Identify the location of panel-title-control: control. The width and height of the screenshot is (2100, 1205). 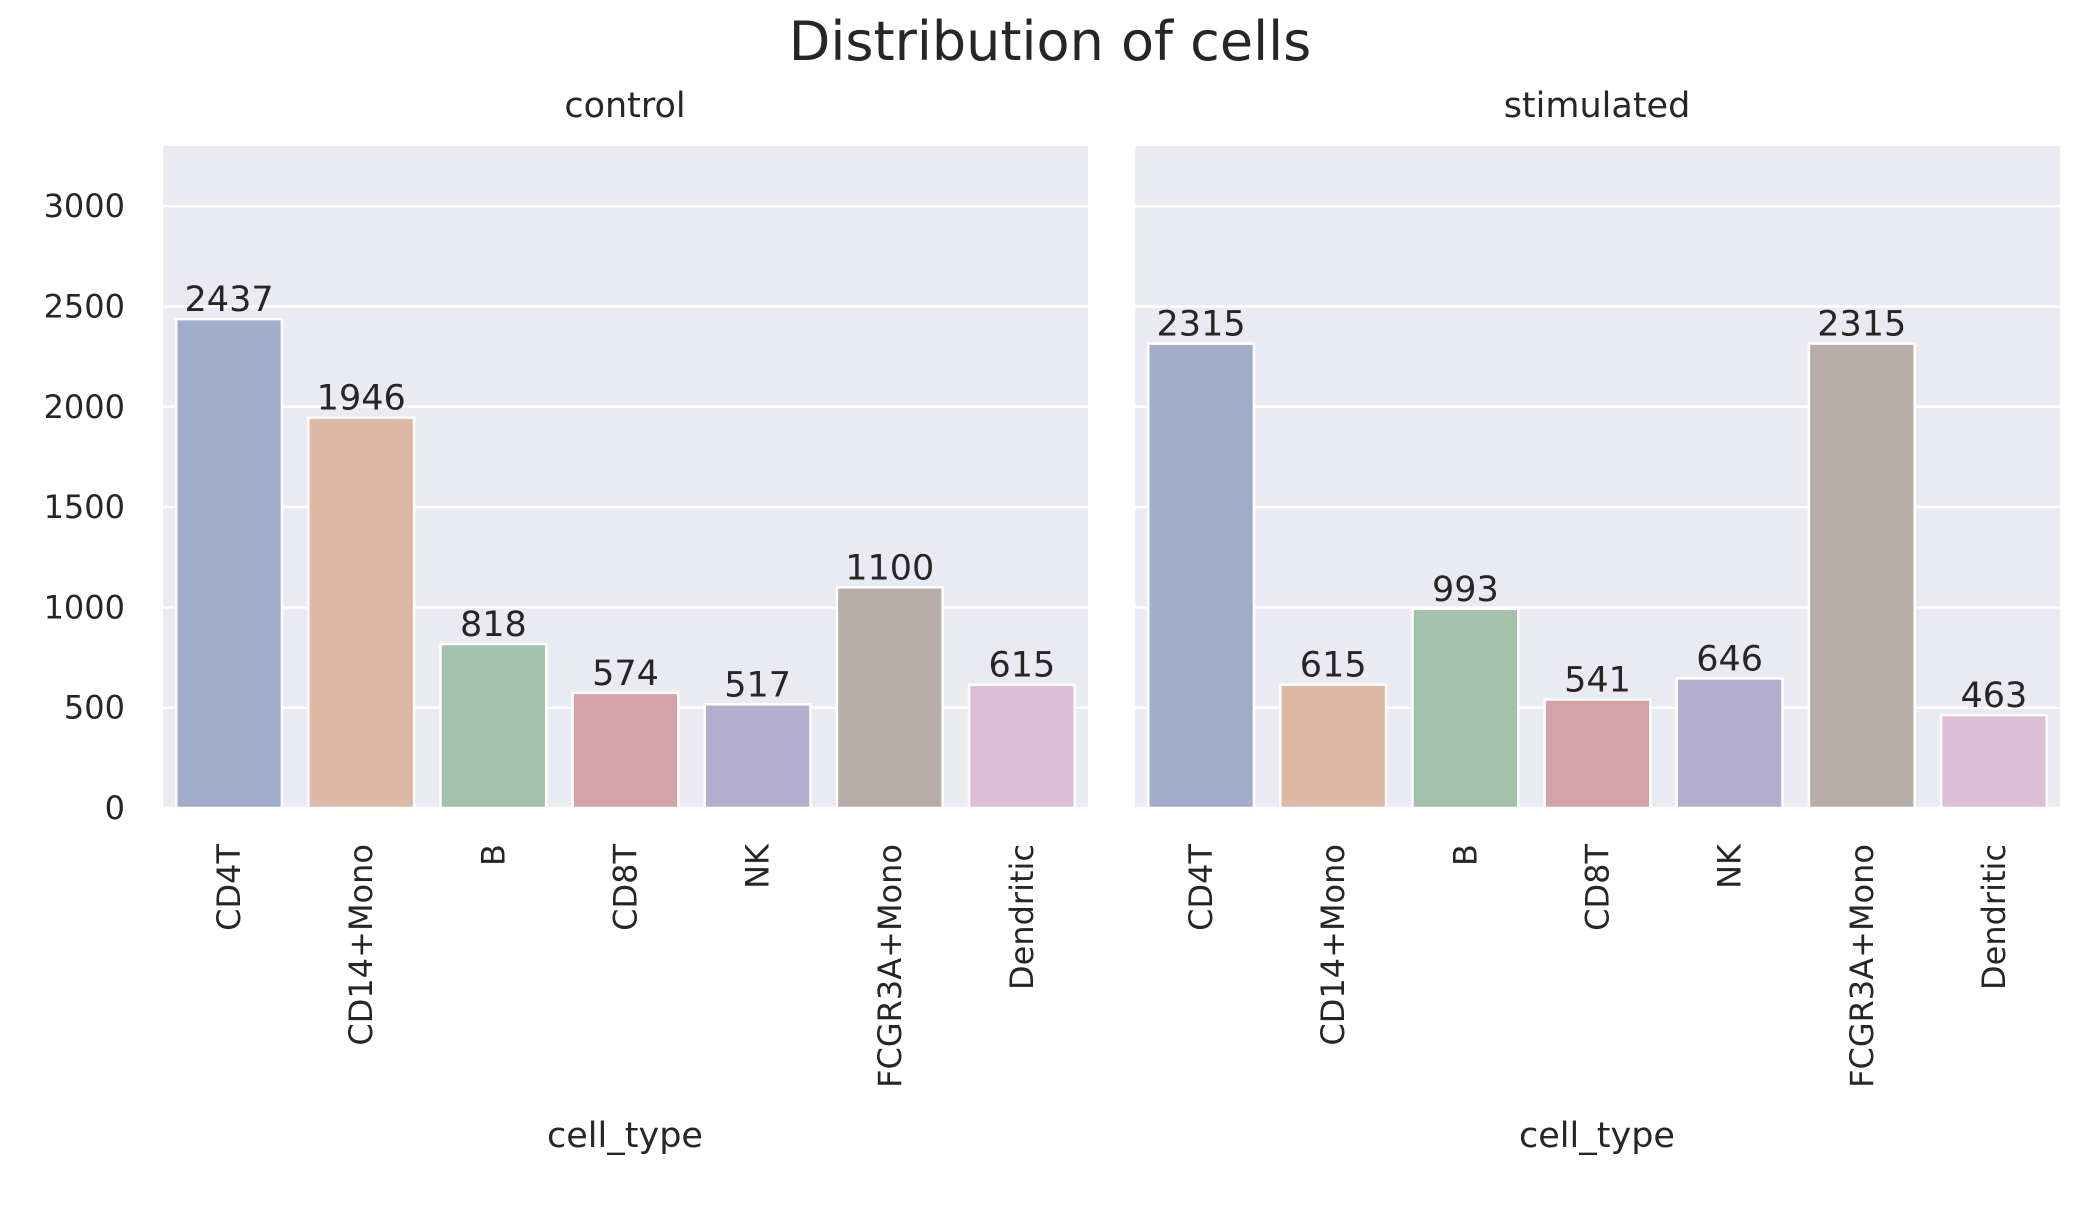
(624, 106).